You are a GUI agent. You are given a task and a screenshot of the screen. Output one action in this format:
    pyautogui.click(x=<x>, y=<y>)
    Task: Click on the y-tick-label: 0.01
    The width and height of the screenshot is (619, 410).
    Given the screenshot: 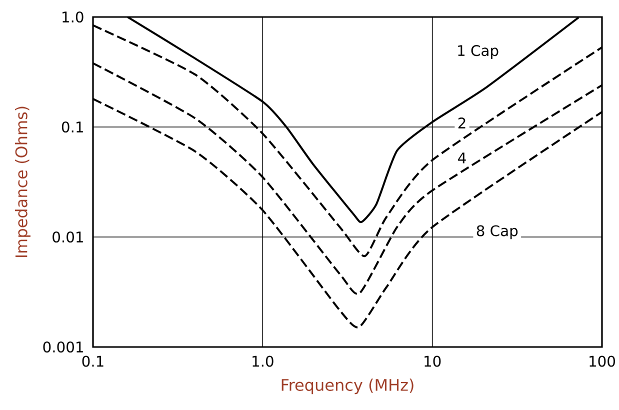 What is the action you would take?
    pyautogui.click(x=67, y=237)
    